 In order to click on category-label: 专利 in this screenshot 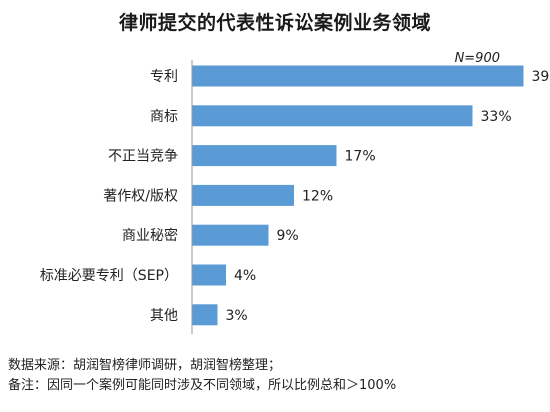, I will do `click(164, 77)`.